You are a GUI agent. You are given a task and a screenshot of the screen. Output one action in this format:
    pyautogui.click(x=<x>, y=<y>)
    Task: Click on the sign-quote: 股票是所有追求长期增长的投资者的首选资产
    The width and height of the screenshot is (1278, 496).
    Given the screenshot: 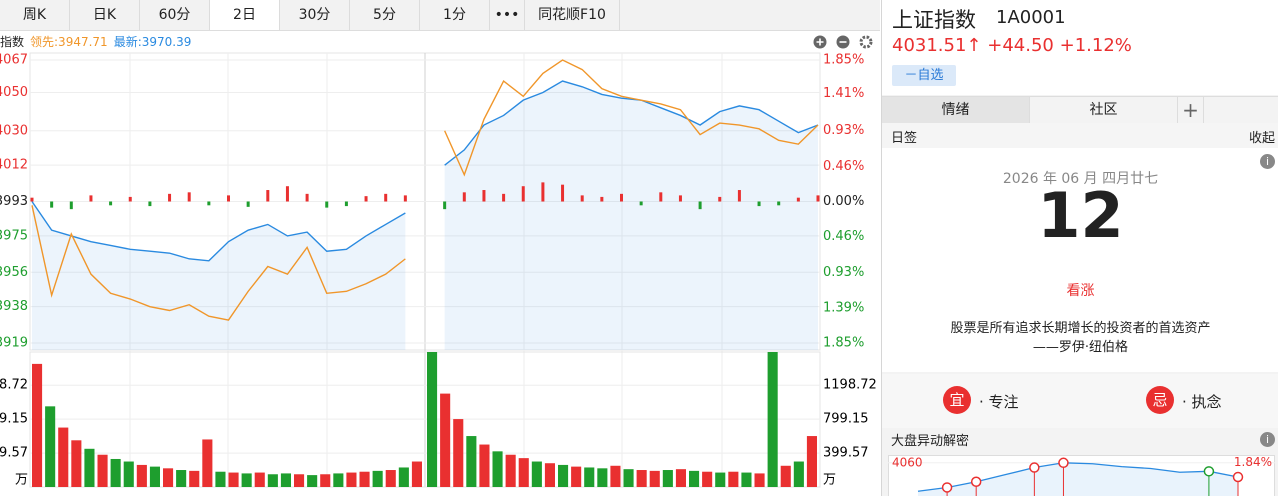 What is the action you would take?
    pyautogui.click(x=1080, y=328)
    